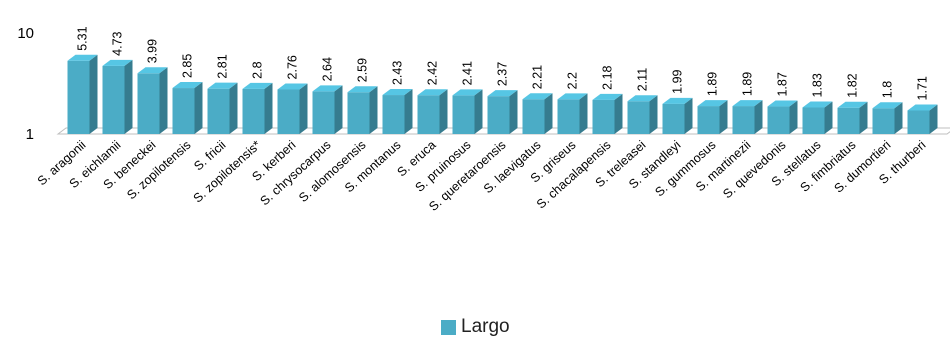 The width and height of the screenshot is (950, 344). Describe the element at coordinates (888, 89) in the screenshot. I see `data-label: 1.8` at that location.